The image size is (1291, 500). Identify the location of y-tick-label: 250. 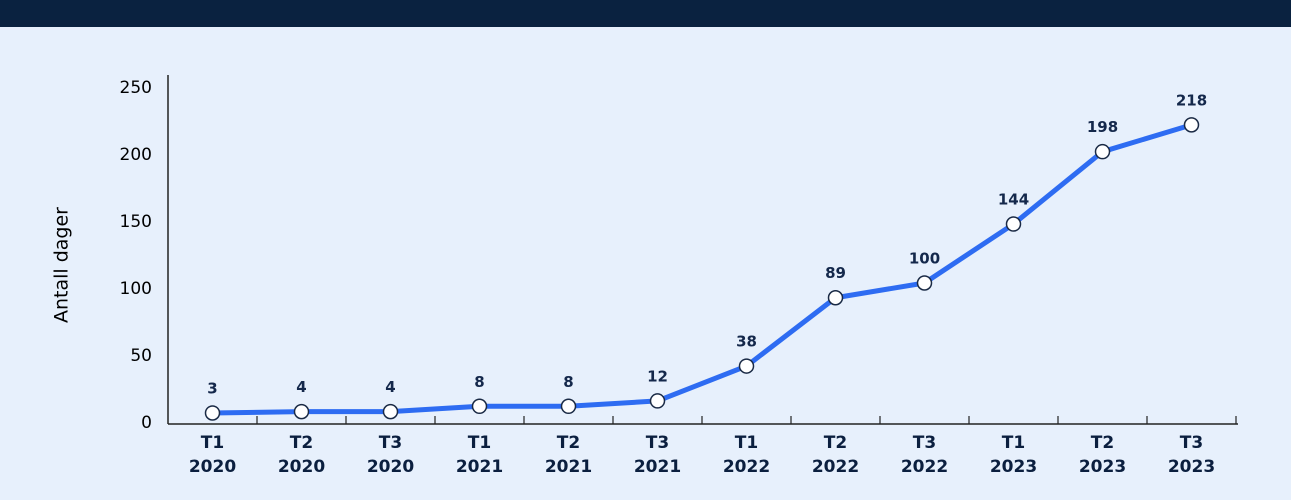
(136, 88).